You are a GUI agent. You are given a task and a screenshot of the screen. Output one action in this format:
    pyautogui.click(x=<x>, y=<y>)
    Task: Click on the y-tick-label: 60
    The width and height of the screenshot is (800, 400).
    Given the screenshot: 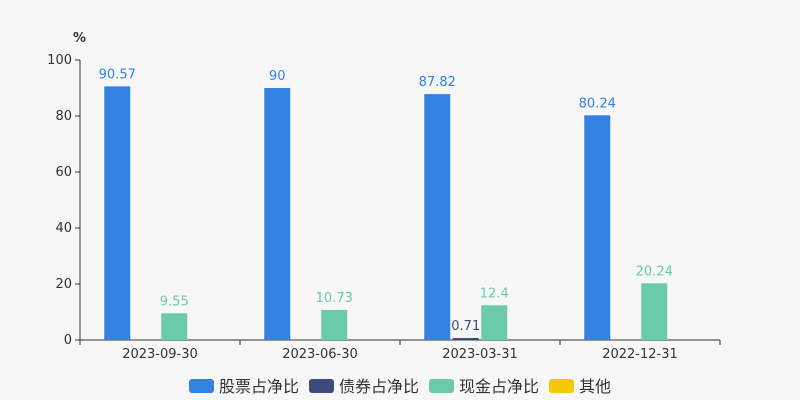 What is the action you would take?
    pyautogui.click(x=63, y=172)
    